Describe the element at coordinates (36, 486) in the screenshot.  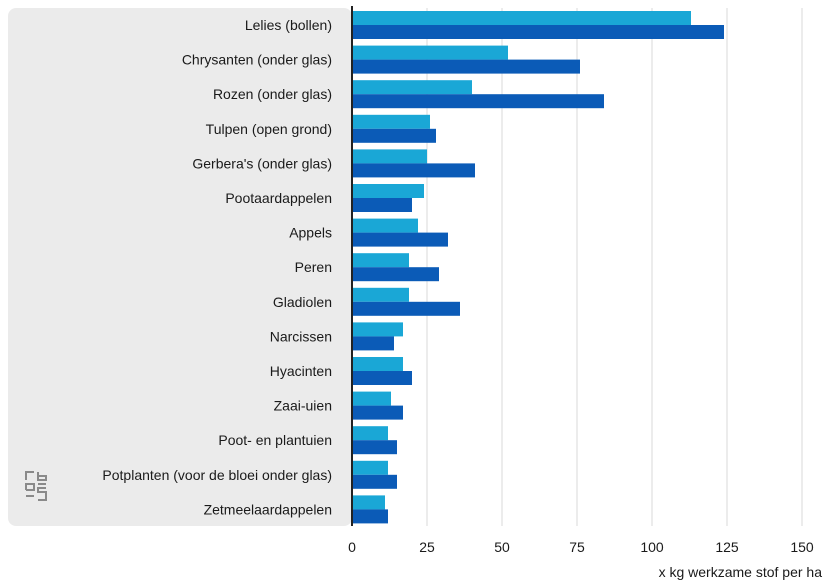
I see `cbs-logo` at that location.